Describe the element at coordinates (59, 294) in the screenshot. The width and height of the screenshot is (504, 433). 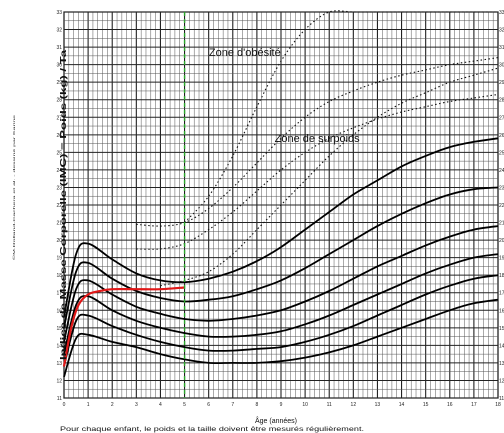
I see `y-tick-label: 17` at that location.